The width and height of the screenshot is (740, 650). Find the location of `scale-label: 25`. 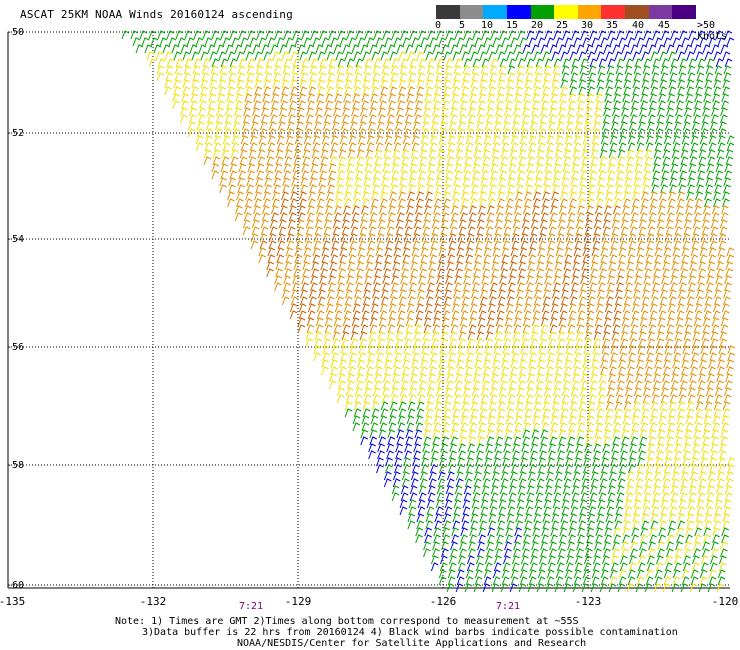

scale-label: 25 is located at coordinates (562, 25).